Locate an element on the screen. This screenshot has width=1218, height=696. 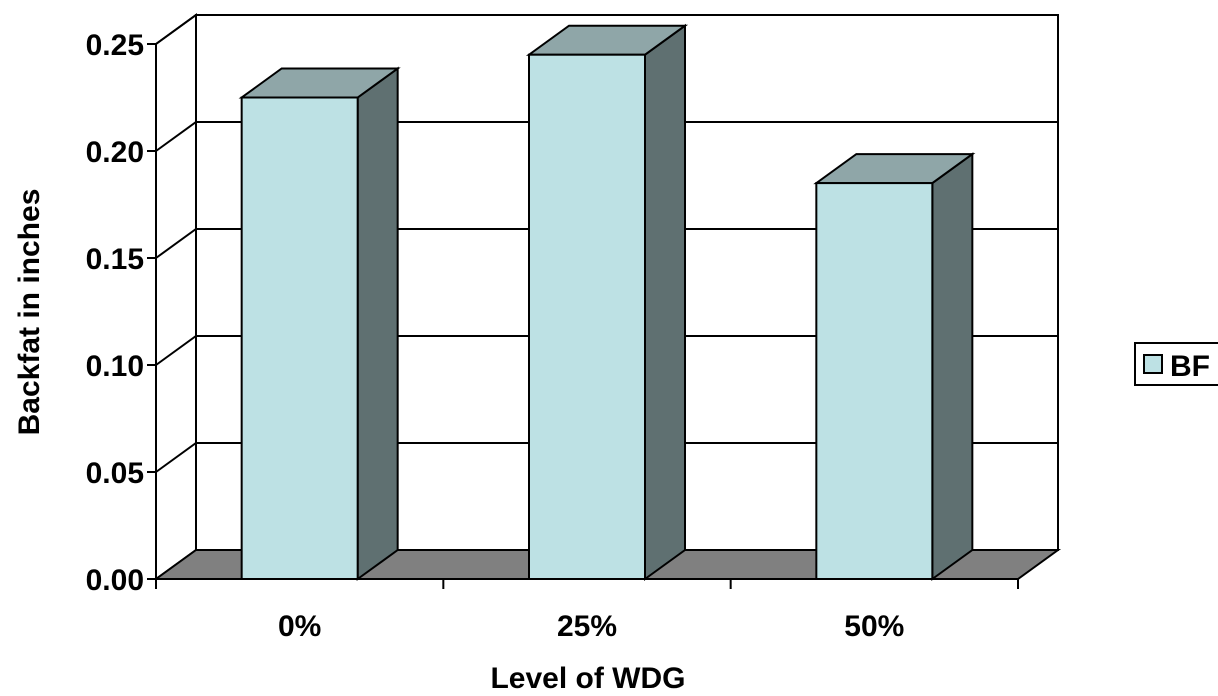
y-tick-label: 0.25 is located at coordinates (115, 45).